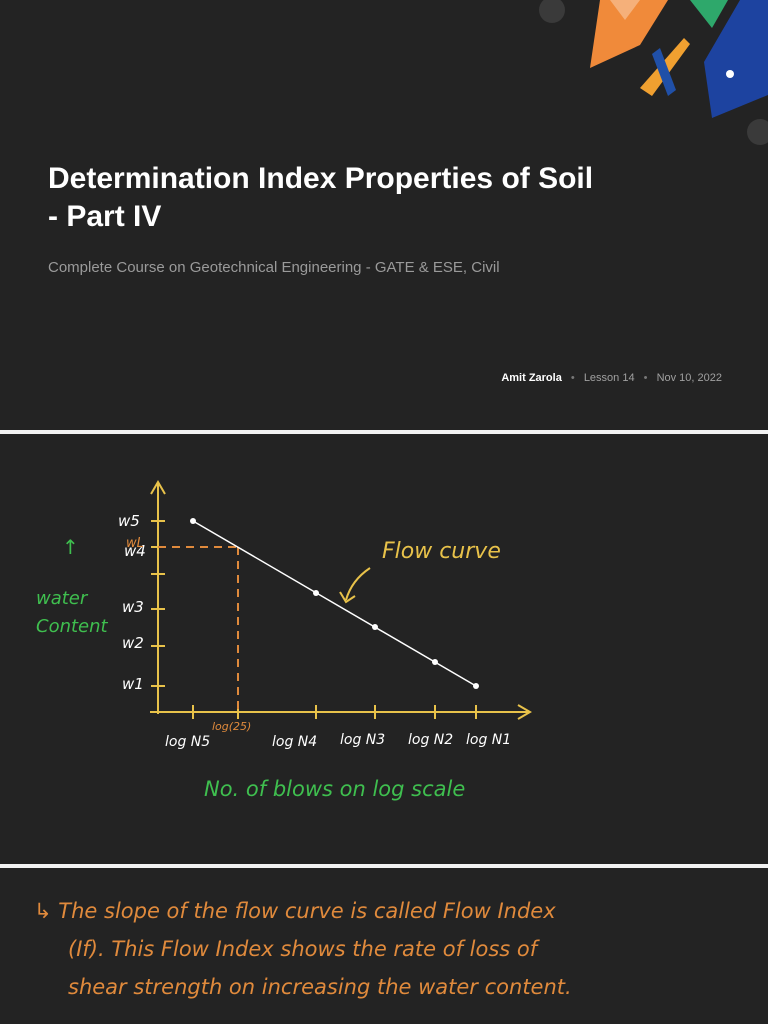  Describe the element at coordinates (362, 740) in the screenshot. I see `x-tick-label: log N3` at that location.